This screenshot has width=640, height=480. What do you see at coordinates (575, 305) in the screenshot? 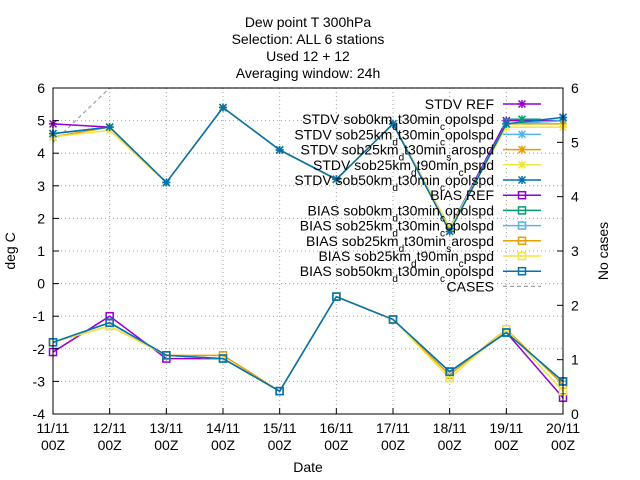
I see `y2-tick-label: 2` at bounding box center [575, 305].